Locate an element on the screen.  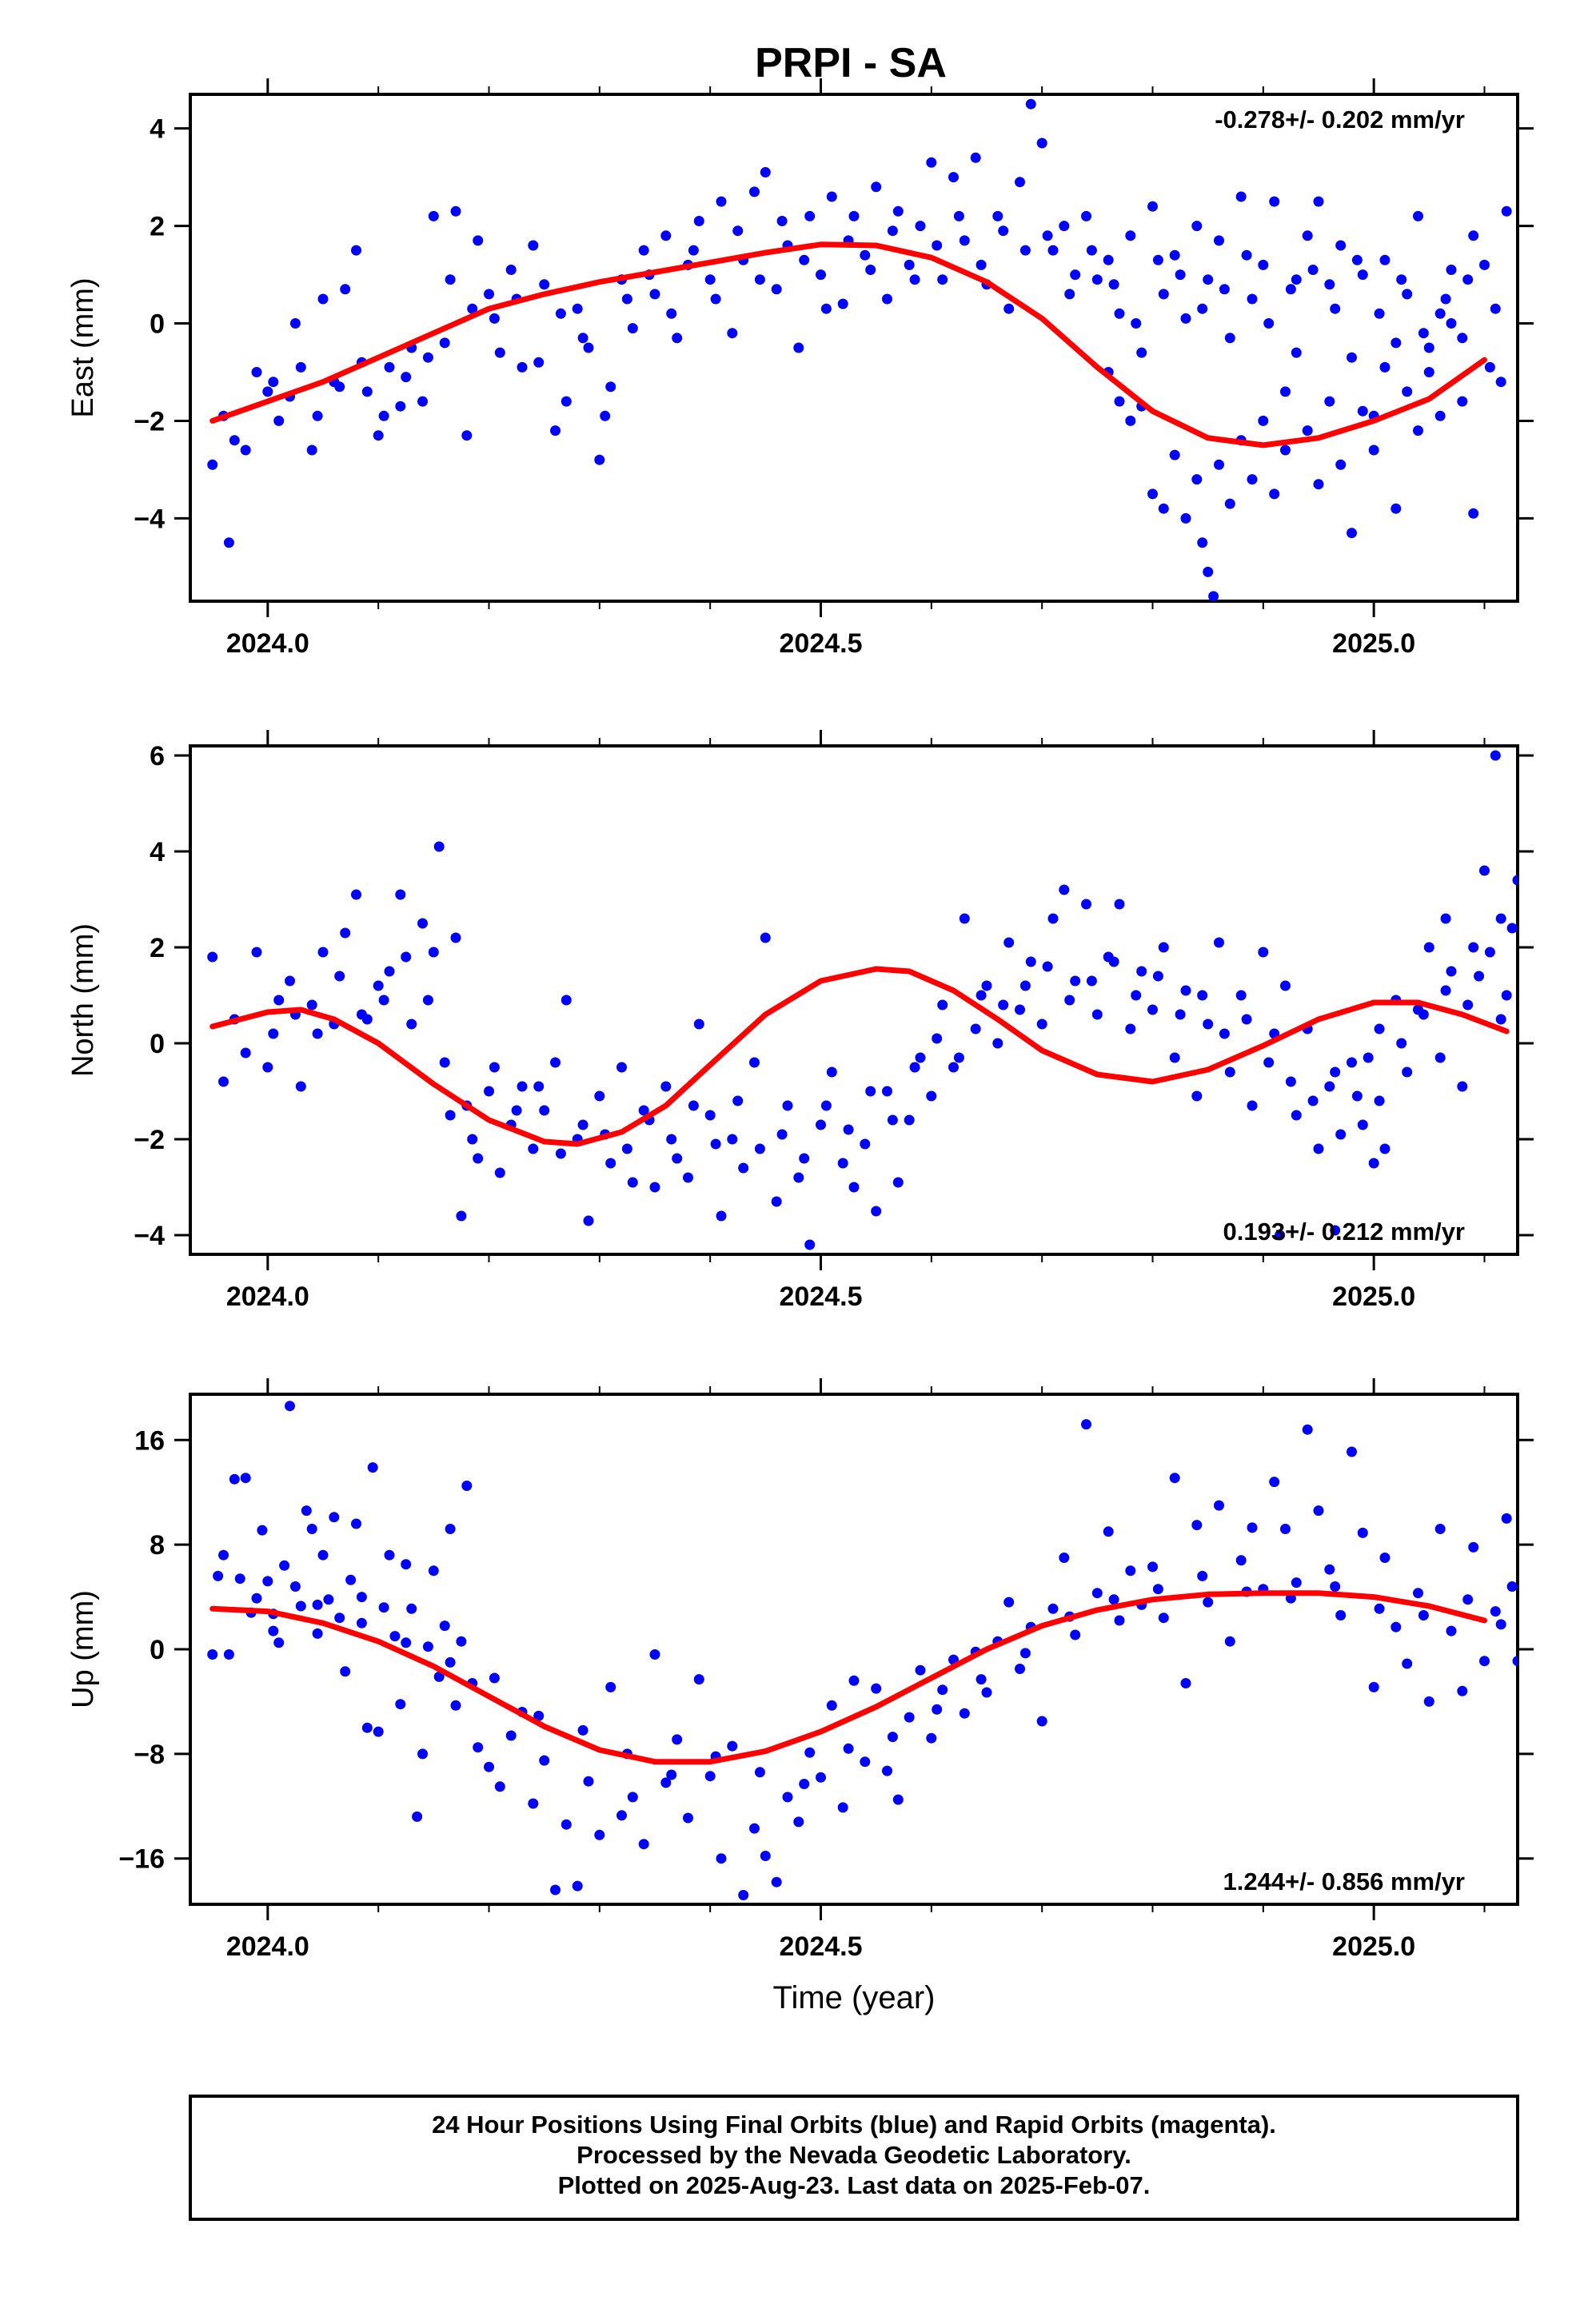
y-axis-label: East (mm) is located at coordinates (83, 347).